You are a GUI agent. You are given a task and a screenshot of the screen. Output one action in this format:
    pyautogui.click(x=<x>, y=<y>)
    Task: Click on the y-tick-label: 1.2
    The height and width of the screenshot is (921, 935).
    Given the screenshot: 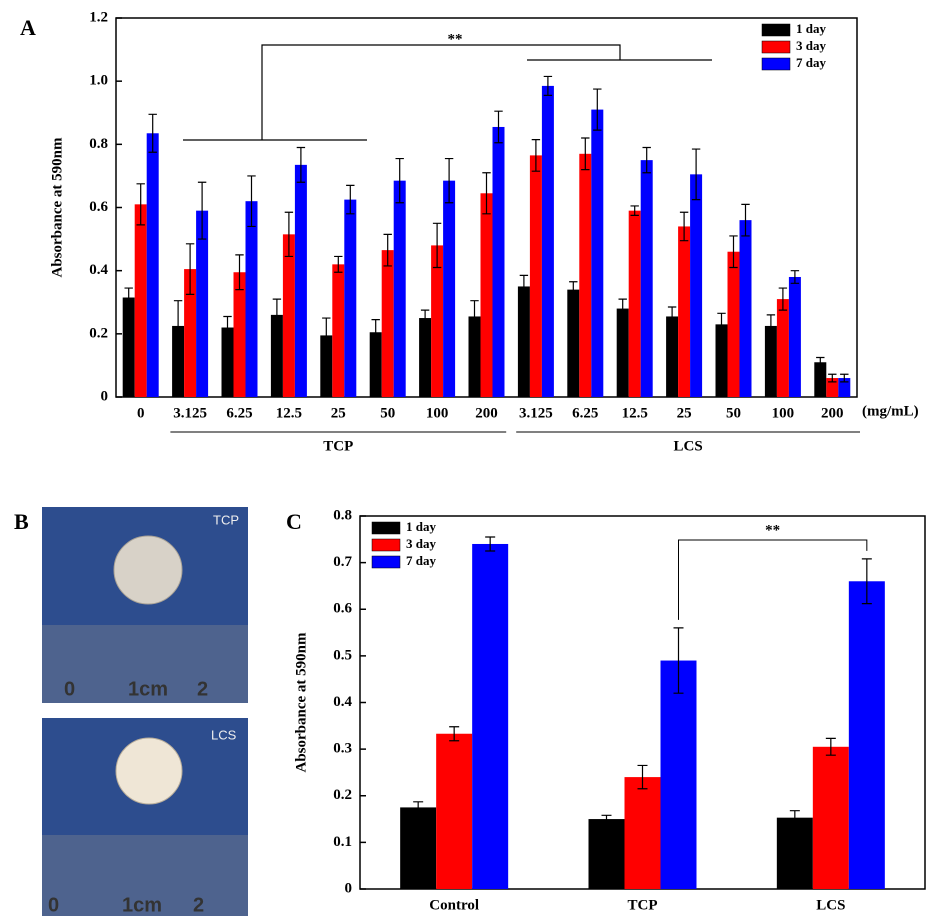 What is the action you would take?
    pyautogui.click(x=98, y=17)
    